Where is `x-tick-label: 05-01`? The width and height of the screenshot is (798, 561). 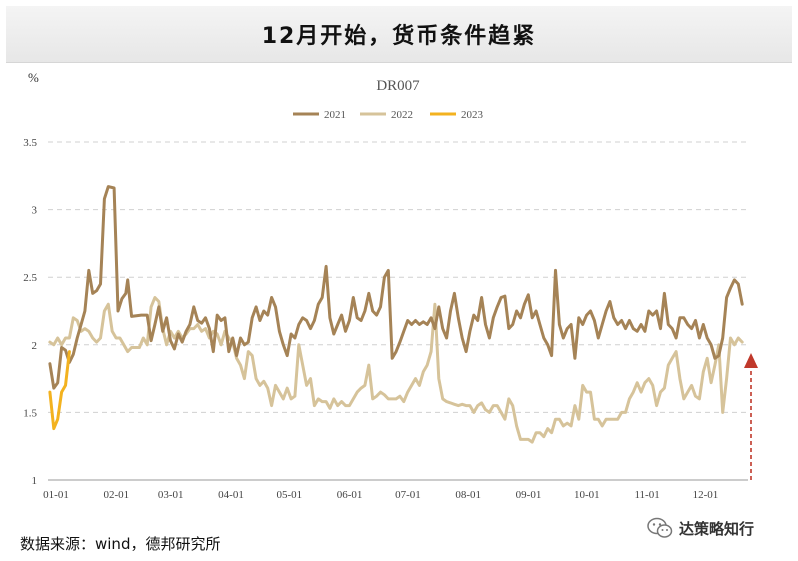
x-tick-label: 05-01 is located at coordinates (289, 495).